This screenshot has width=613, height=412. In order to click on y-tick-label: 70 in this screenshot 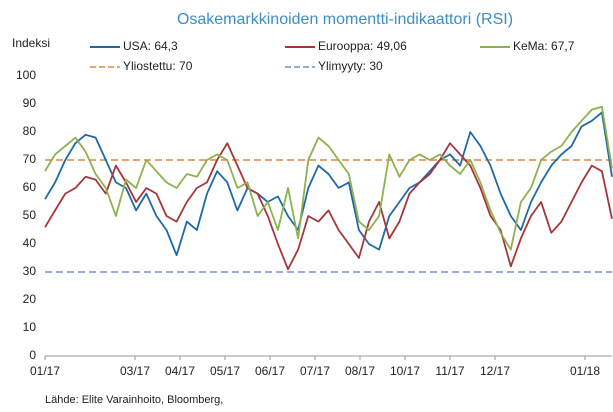, I will do `click(30, 159)`.